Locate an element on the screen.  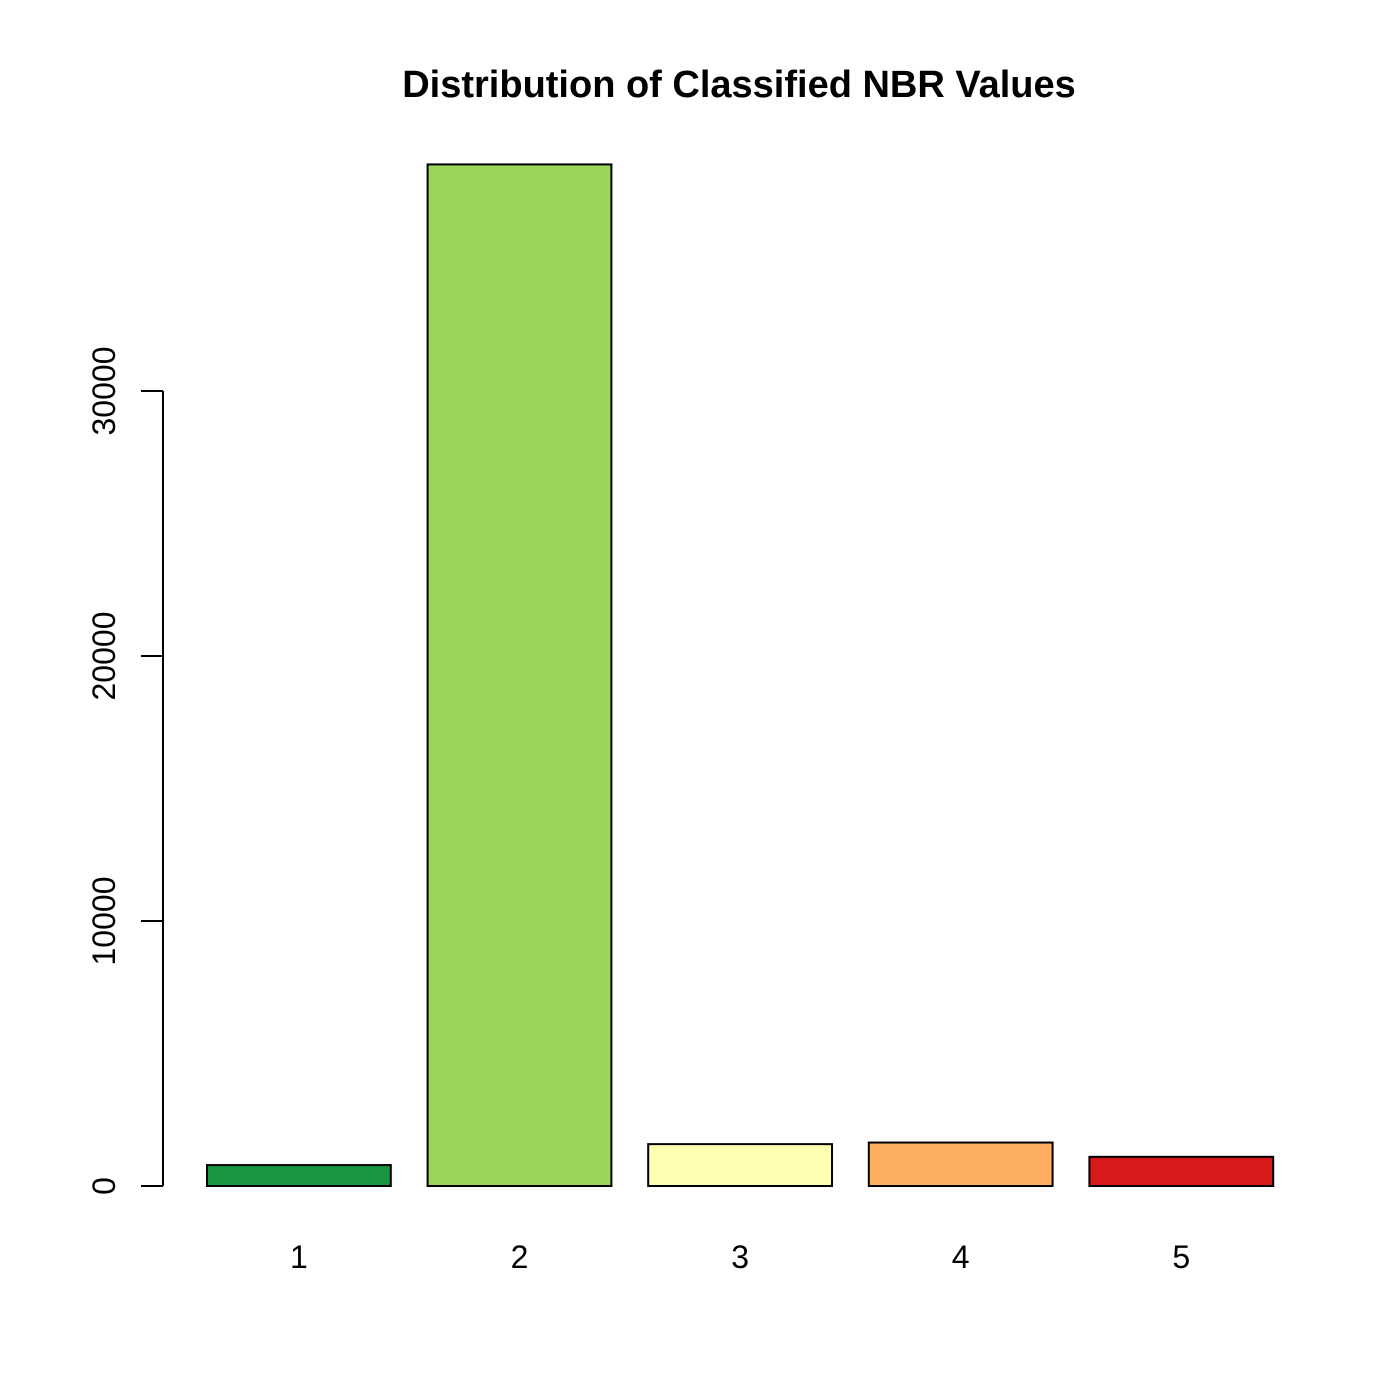
x-tick-label: 2 is located at coordinates (520, 1257).